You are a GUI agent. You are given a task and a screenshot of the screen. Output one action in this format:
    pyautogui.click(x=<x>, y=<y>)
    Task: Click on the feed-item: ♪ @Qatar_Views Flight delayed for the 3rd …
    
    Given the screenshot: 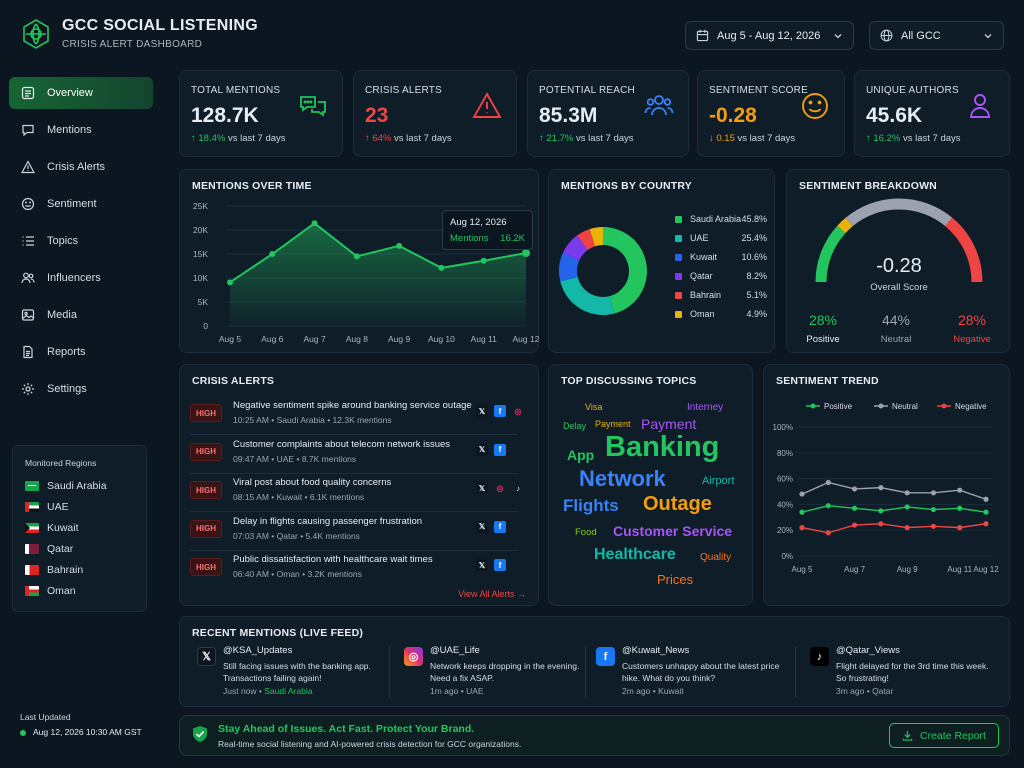 What is the action you would take?
    pyautogui.click(x=905, y=675)
    